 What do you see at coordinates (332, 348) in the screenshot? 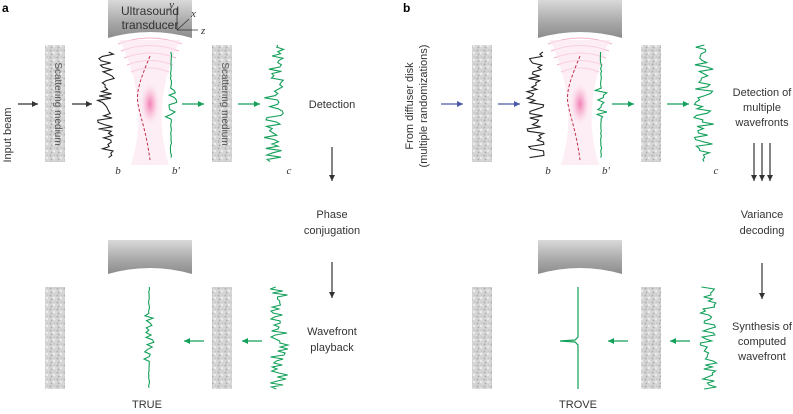
I see `step-playback-line2: playback` at bounding box center [332, 348].